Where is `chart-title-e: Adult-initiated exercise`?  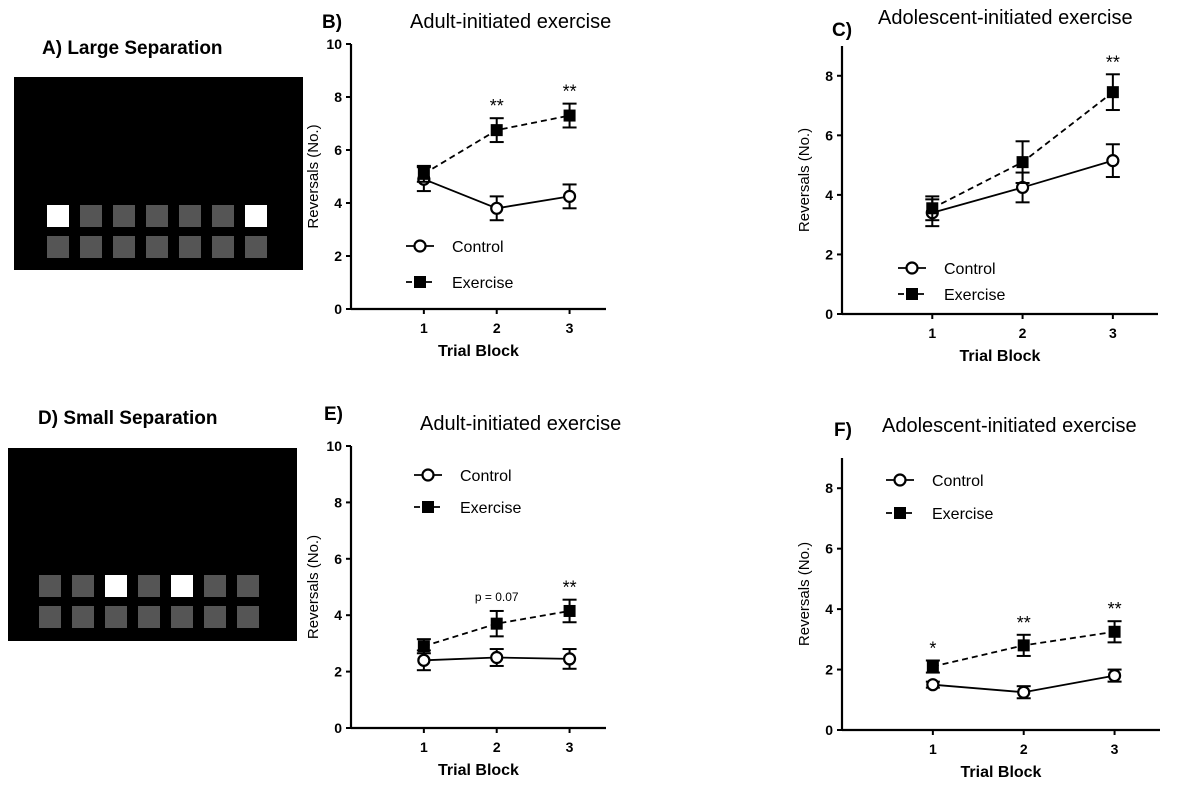 chart-title-e: Adult-initiated exercise is located at coordinates (520, 424).